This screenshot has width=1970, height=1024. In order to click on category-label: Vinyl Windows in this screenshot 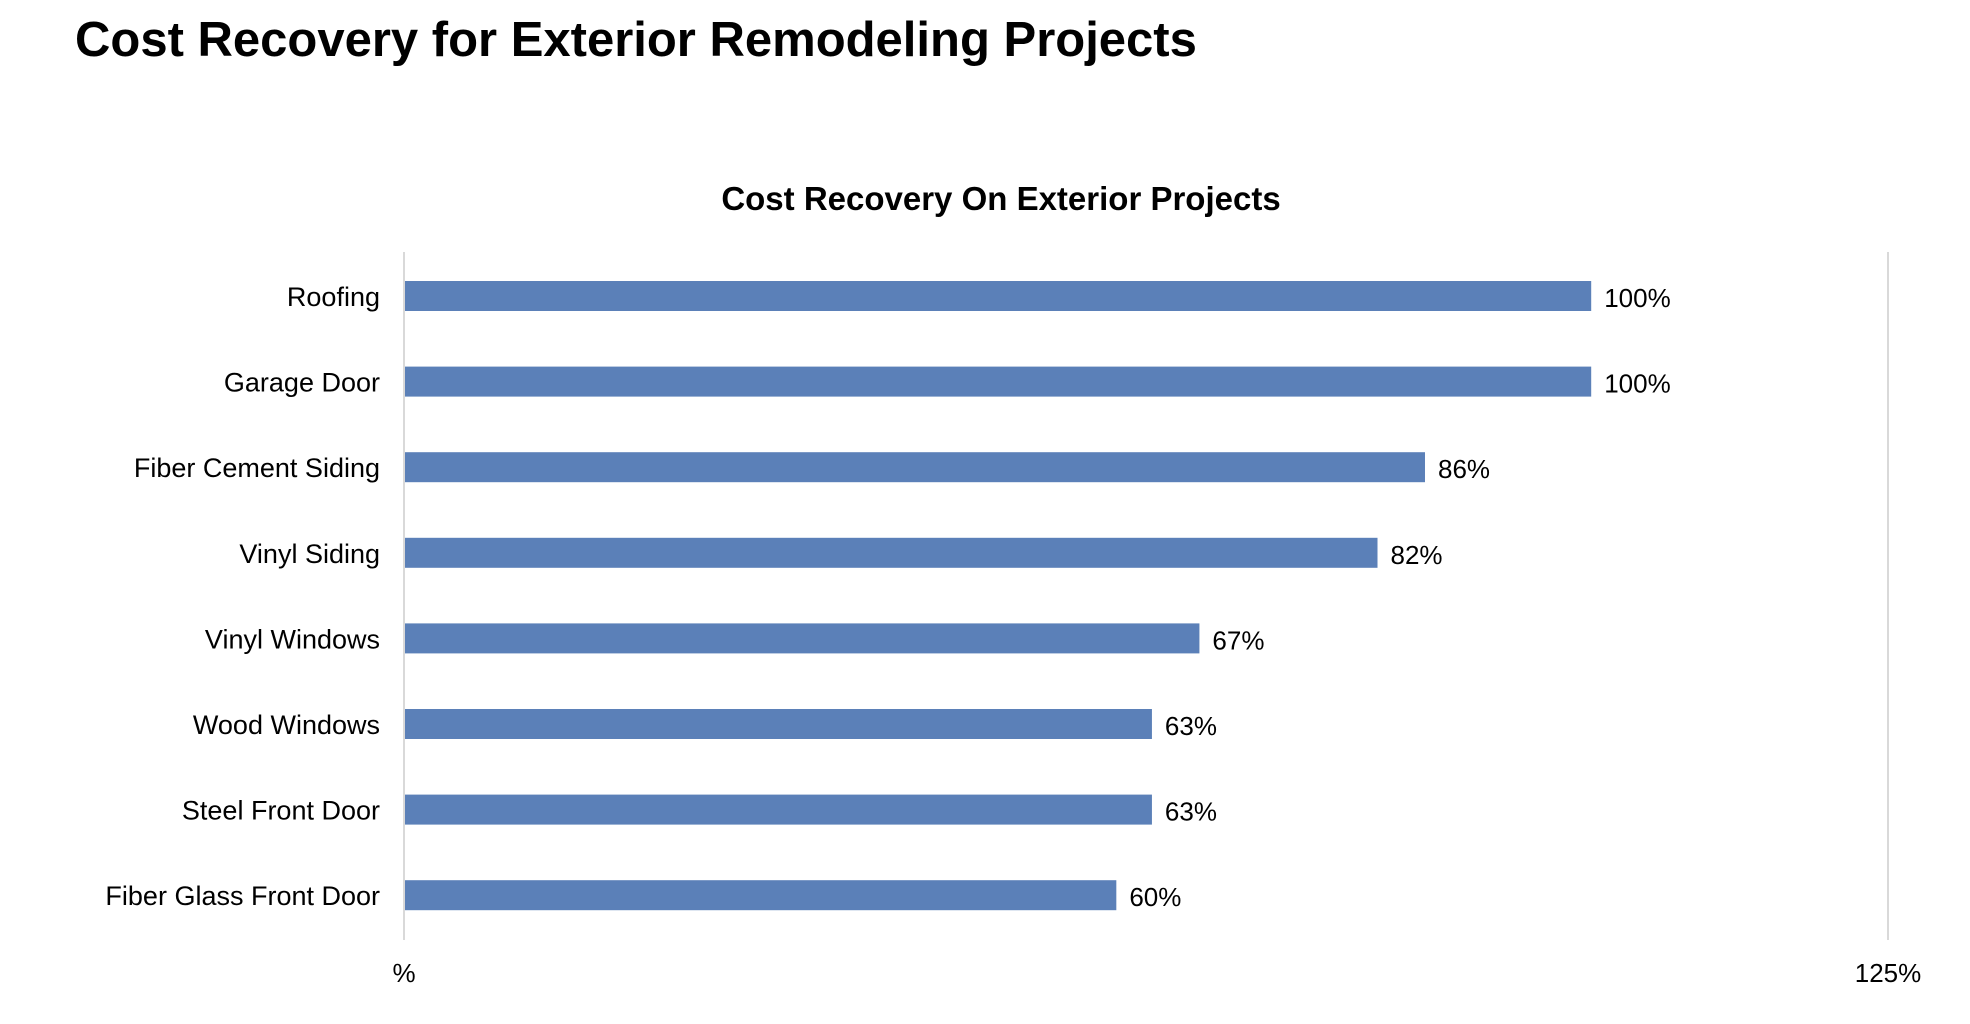, I will do `click(292, 639)`.